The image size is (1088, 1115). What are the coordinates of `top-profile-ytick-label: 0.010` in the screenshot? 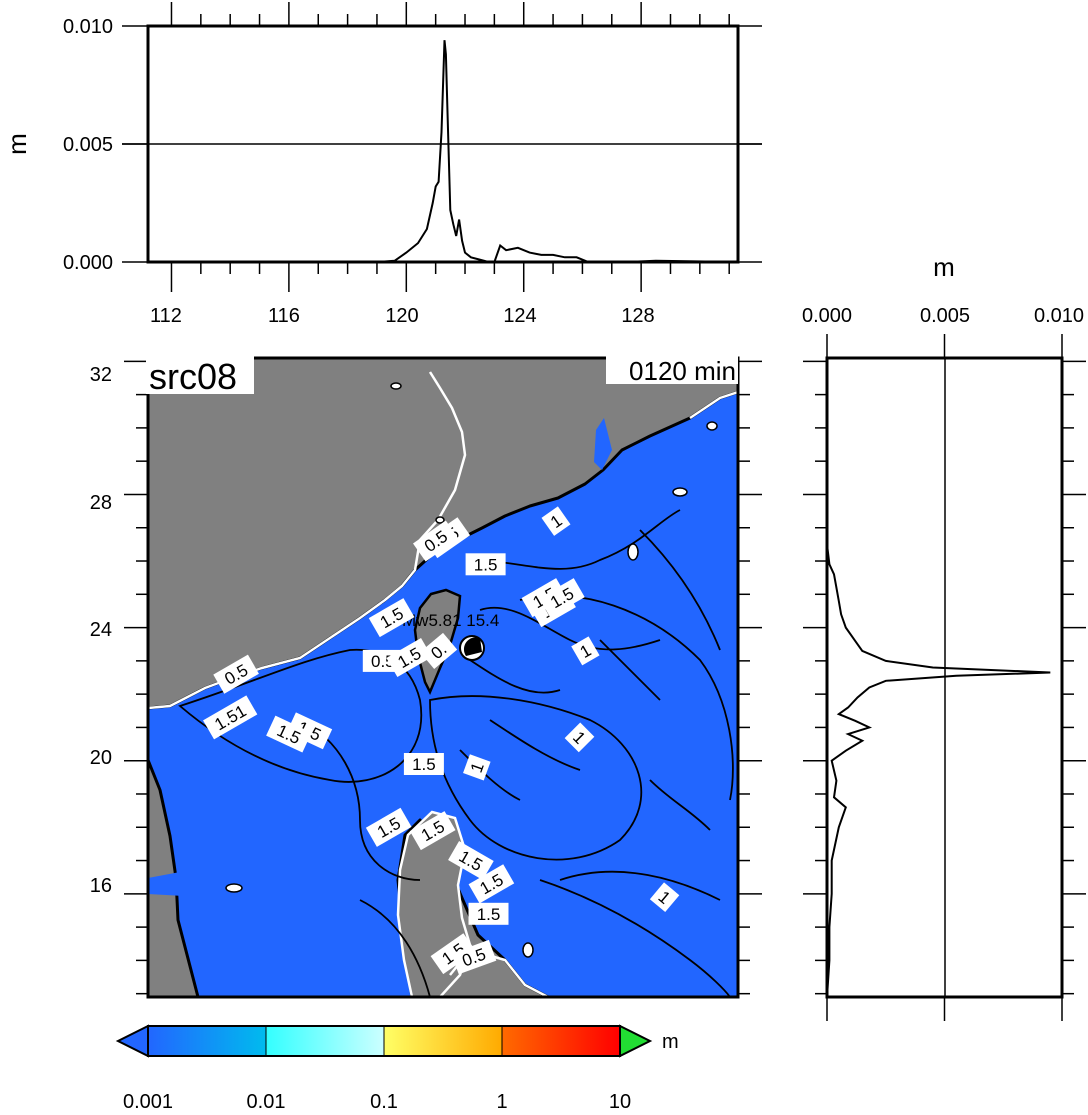 It's located at (88, 27).